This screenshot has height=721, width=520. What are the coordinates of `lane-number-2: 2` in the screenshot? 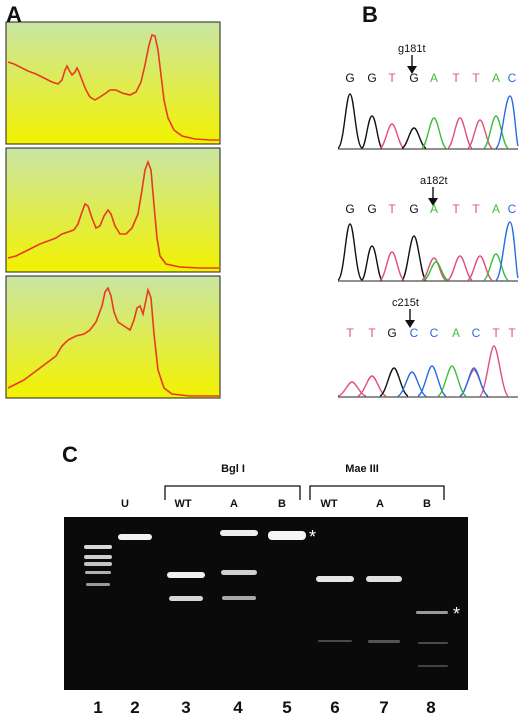 It's located at (134, 707).